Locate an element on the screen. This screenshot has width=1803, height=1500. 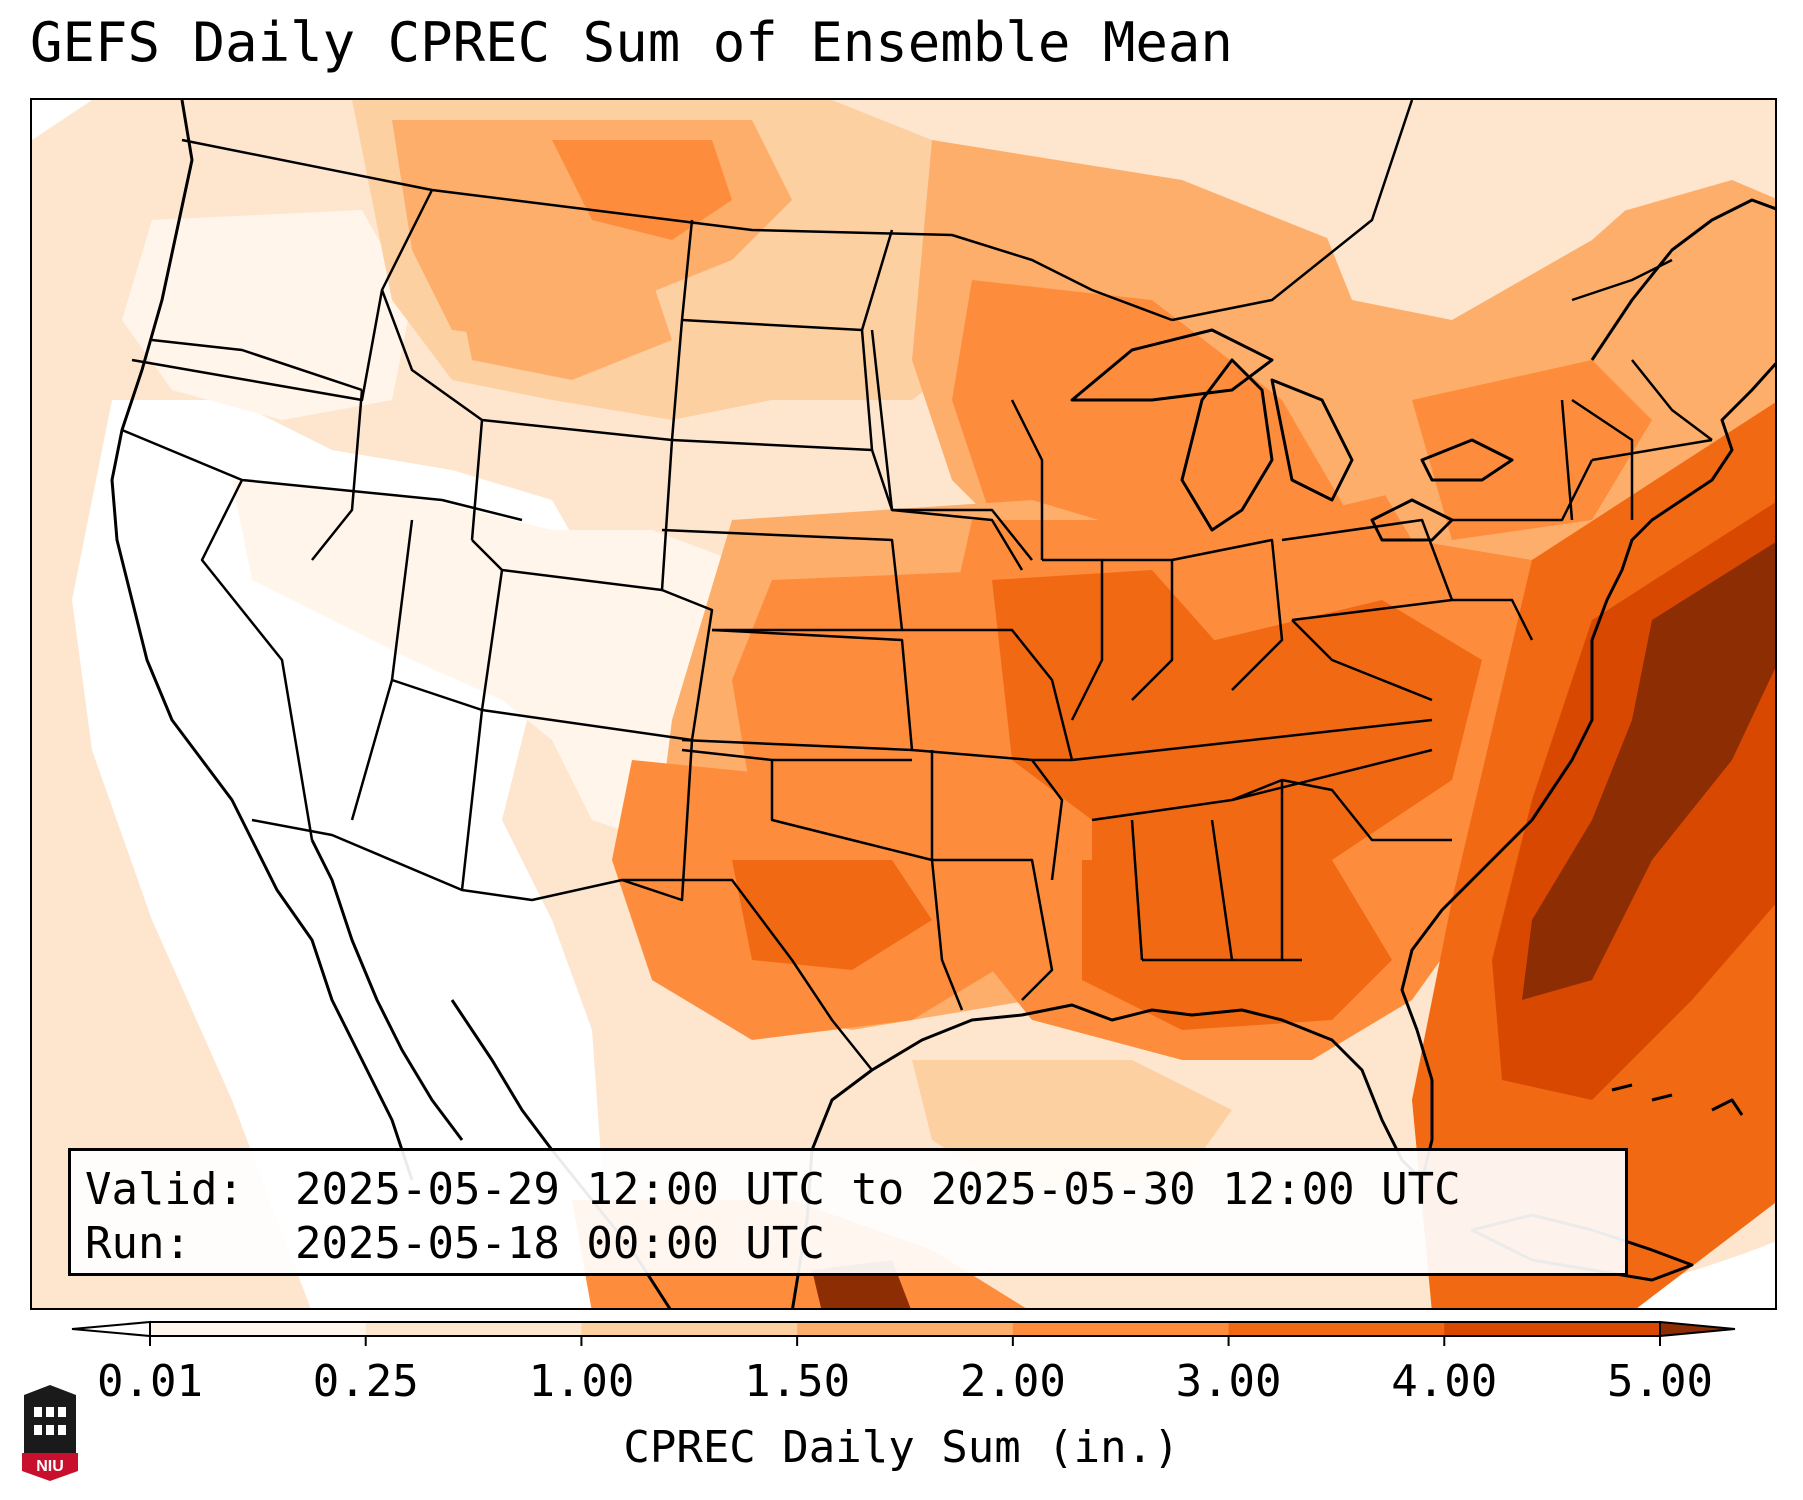
logo-text: NIU is located at coordinates (50, 1466).